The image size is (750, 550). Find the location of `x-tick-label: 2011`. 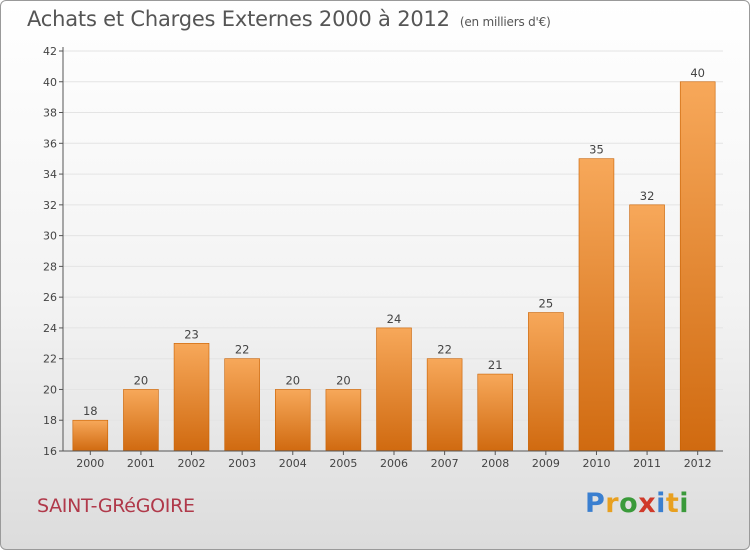

x-tick-label: 2011 is located at coordinates (647, 463).